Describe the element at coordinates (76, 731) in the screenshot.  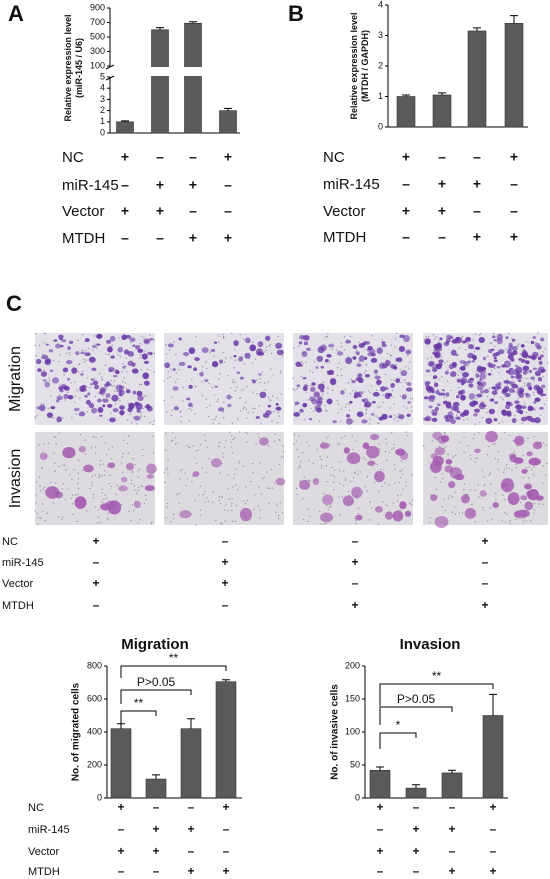
I see `y-axis-label: No. of migrated cells` at that location.